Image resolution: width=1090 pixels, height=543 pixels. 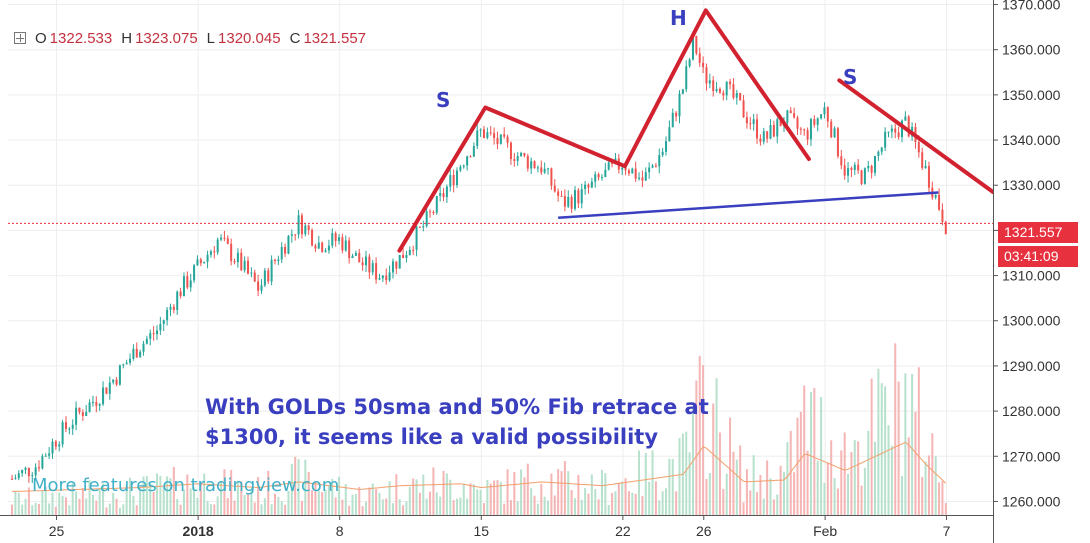 What do you see at coordinates (20, 38) in the screenshot?
I see `crosshair-icon` at bounding box center [20, 38].